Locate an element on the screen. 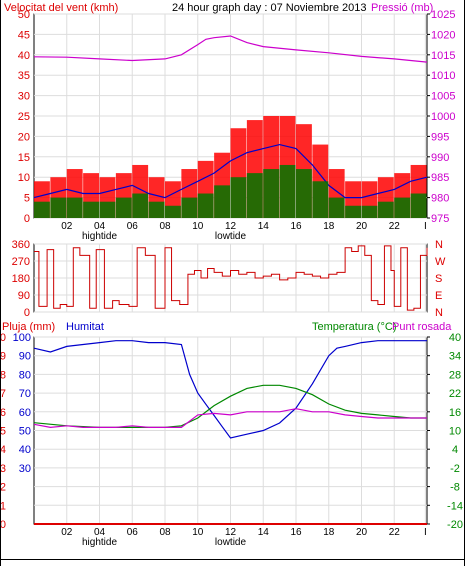  temperature-tick-label: -2 is located at coordinates (455, 469).